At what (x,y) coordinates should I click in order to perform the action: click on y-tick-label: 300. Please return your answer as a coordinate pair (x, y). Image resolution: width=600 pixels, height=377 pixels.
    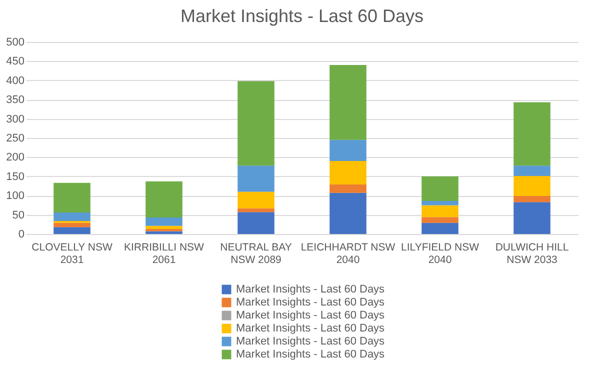
    Looking at the image, I should click on (15, 119).